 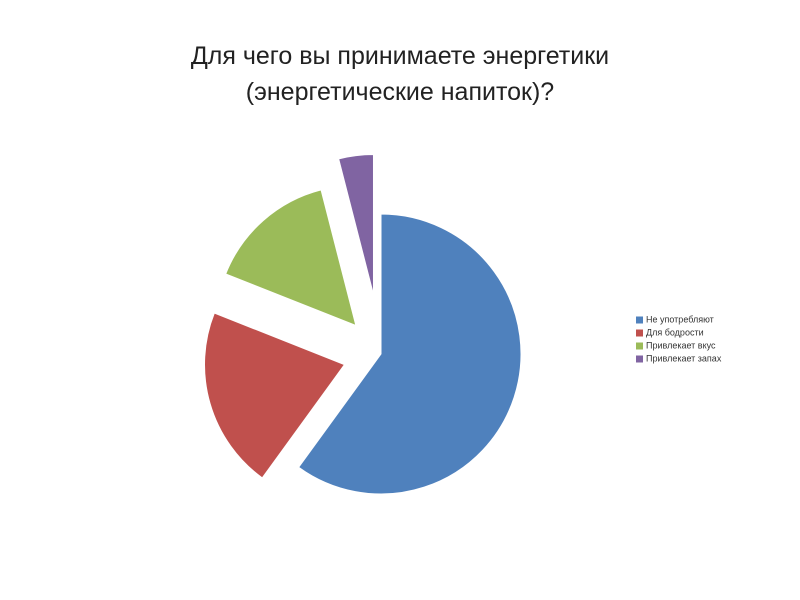 I want to click on legend-label: Привлекает запах, so click(x=684, y=358).